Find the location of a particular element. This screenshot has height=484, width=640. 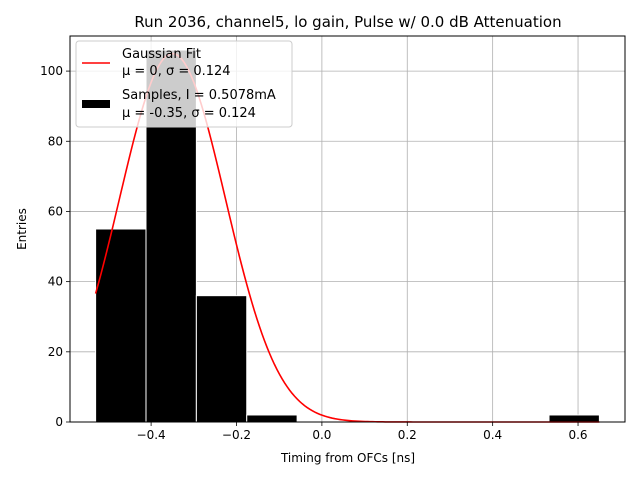

y-tick-label: 20 is located at coordinates (55, 352).